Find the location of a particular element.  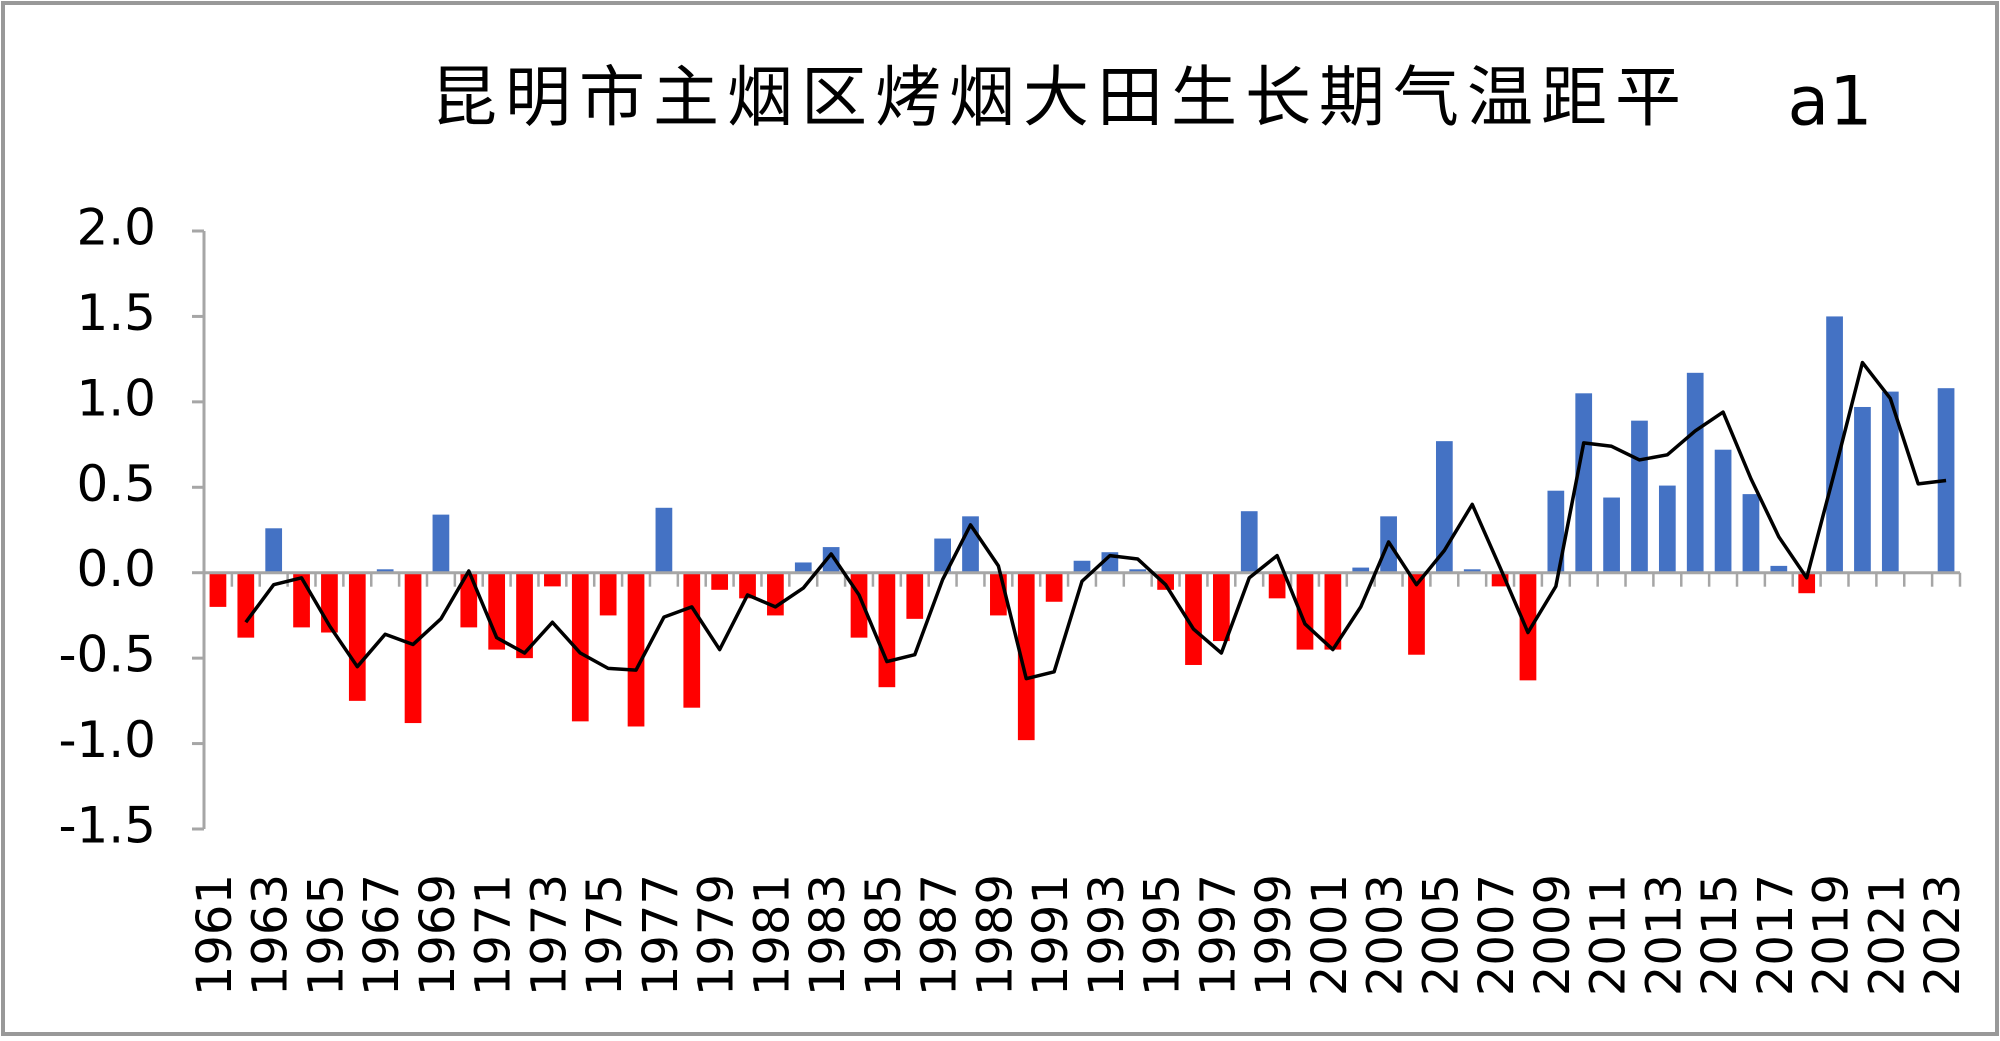

x-tick-label: 2019 is located at coordinates (1832, 935).